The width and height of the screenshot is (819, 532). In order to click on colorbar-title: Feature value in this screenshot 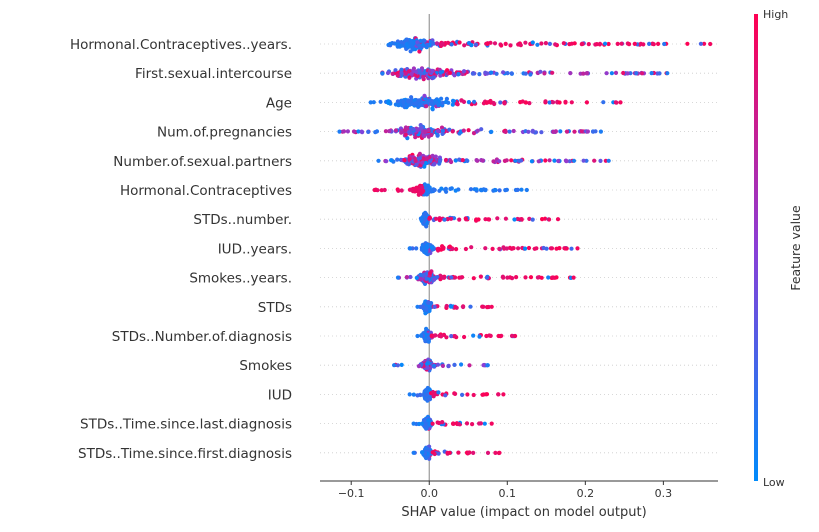, I will do `click(795, 248)`.